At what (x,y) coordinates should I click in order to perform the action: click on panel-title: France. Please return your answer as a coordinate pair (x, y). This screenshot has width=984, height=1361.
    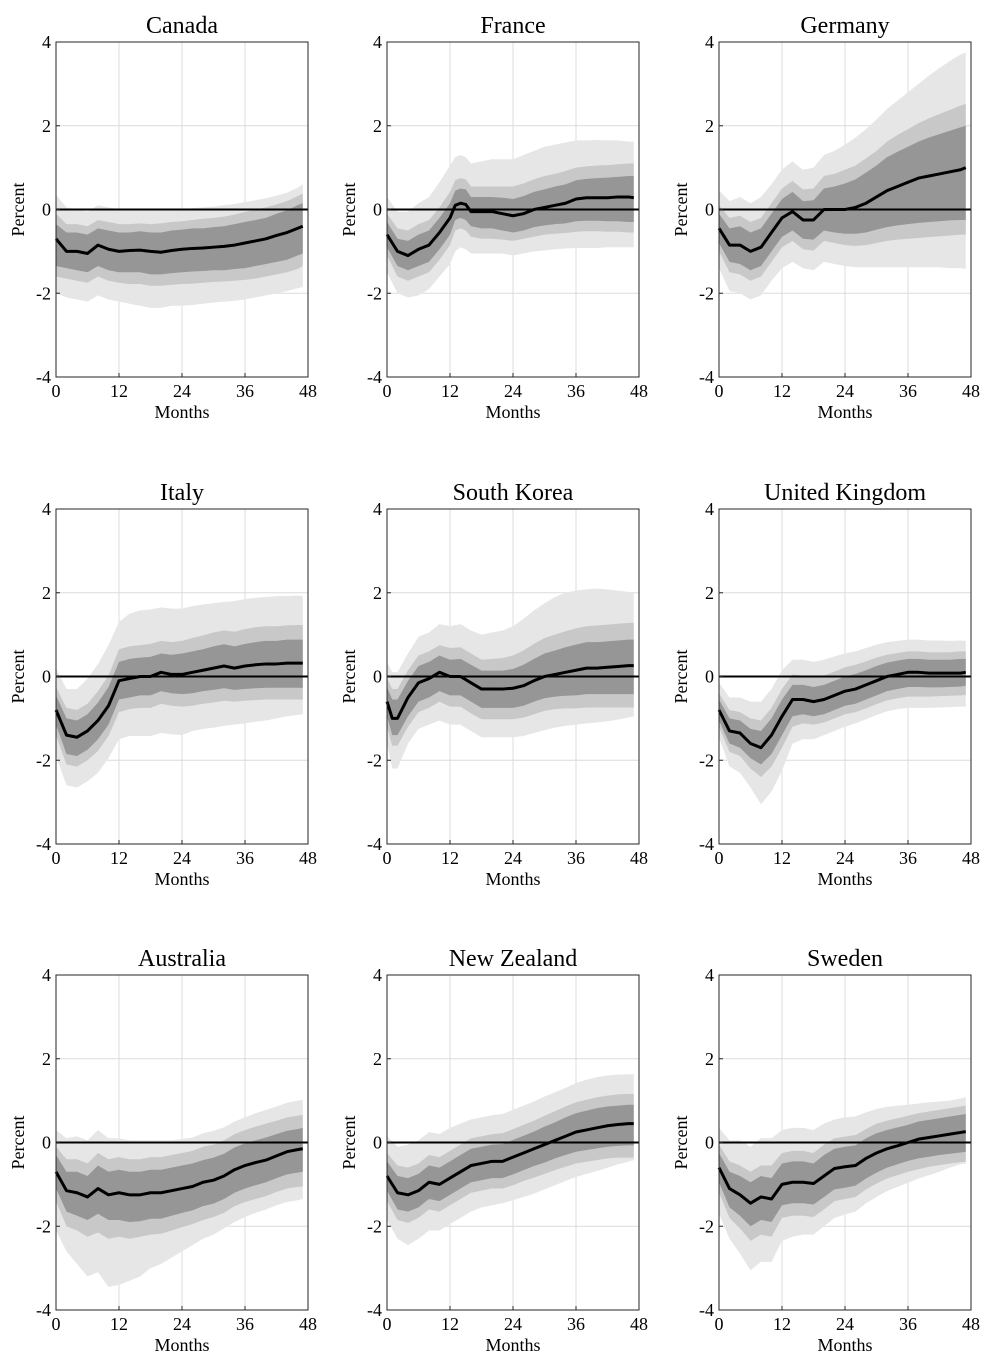
    Looking at the image, I should click on (512, 26).